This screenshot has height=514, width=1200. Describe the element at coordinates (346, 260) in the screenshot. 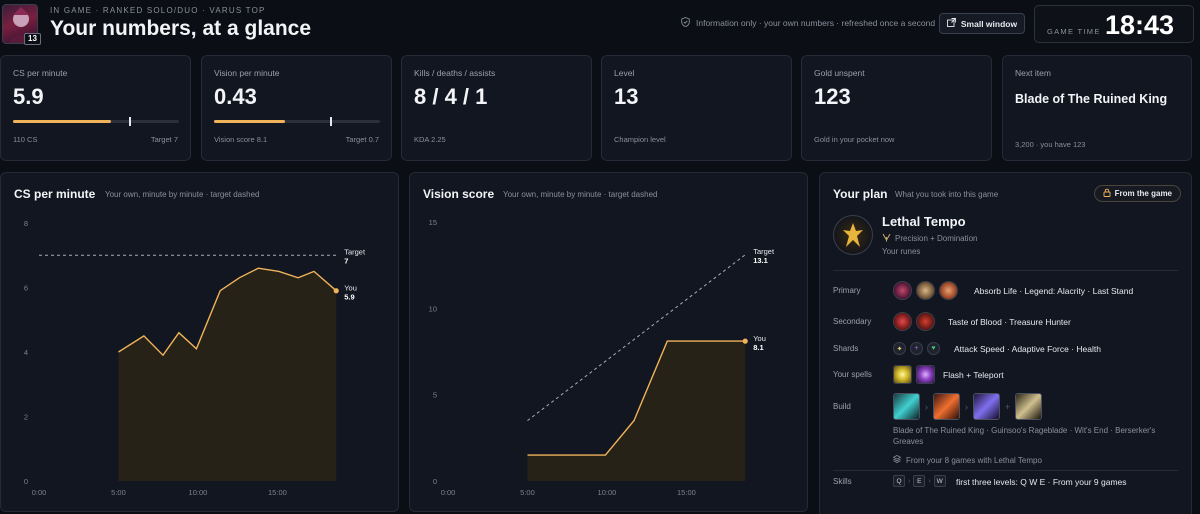

I see `target-value-label: 7` at that location.